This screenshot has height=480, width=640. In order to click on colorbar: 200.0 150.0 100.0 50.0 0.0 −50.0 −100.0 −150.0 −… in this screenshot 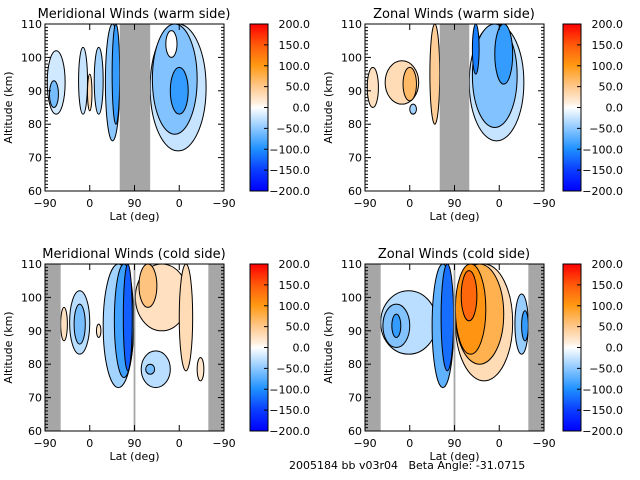, I will do `click(593, 348)`.